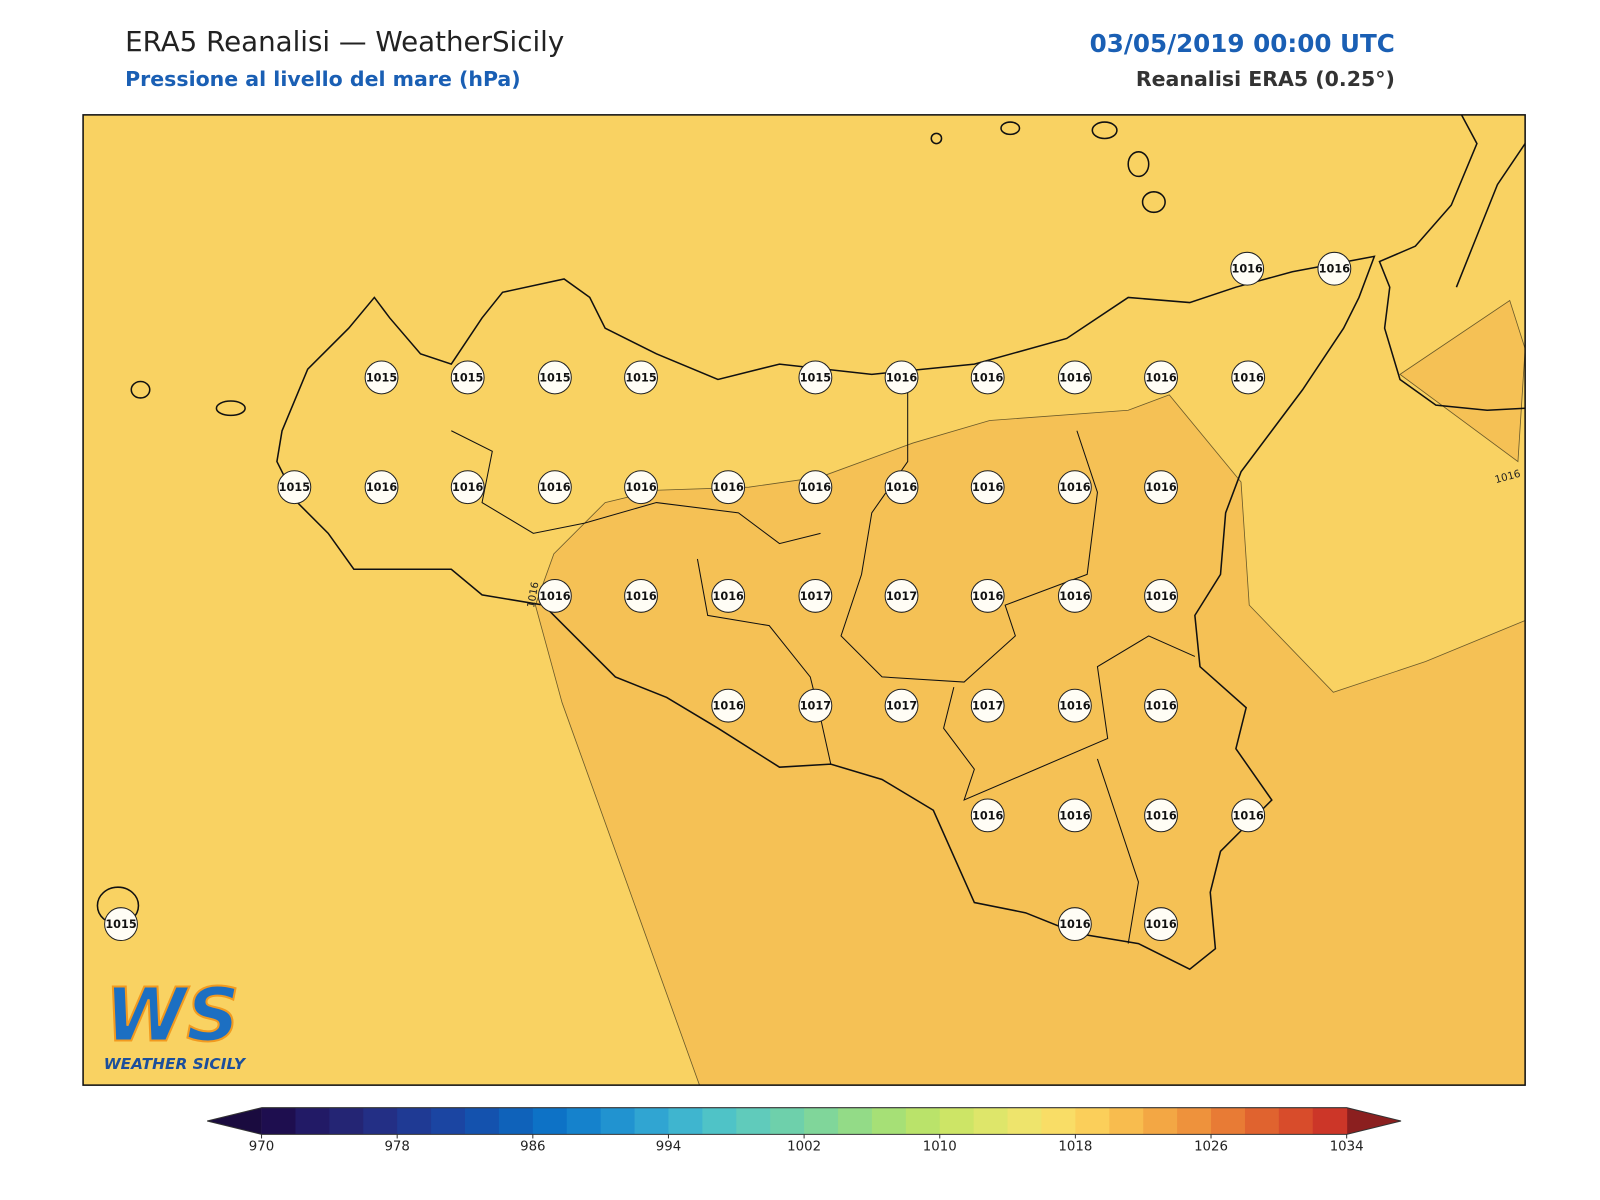 Image resolution: width=1600 pixels, height=1200 pixels. What do you see at coordinates (234, 1121) in the screenshot?
I see `colorbar-extend-under` at bounding box center [234, 1121].